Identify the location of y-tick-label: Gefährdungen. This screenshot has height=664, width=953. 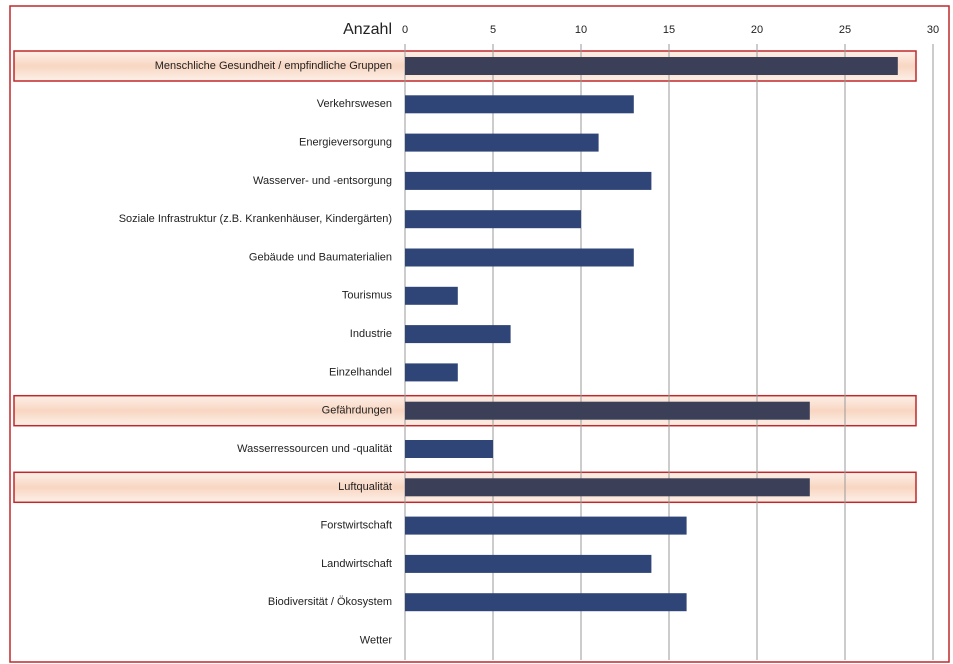
(357, 411).